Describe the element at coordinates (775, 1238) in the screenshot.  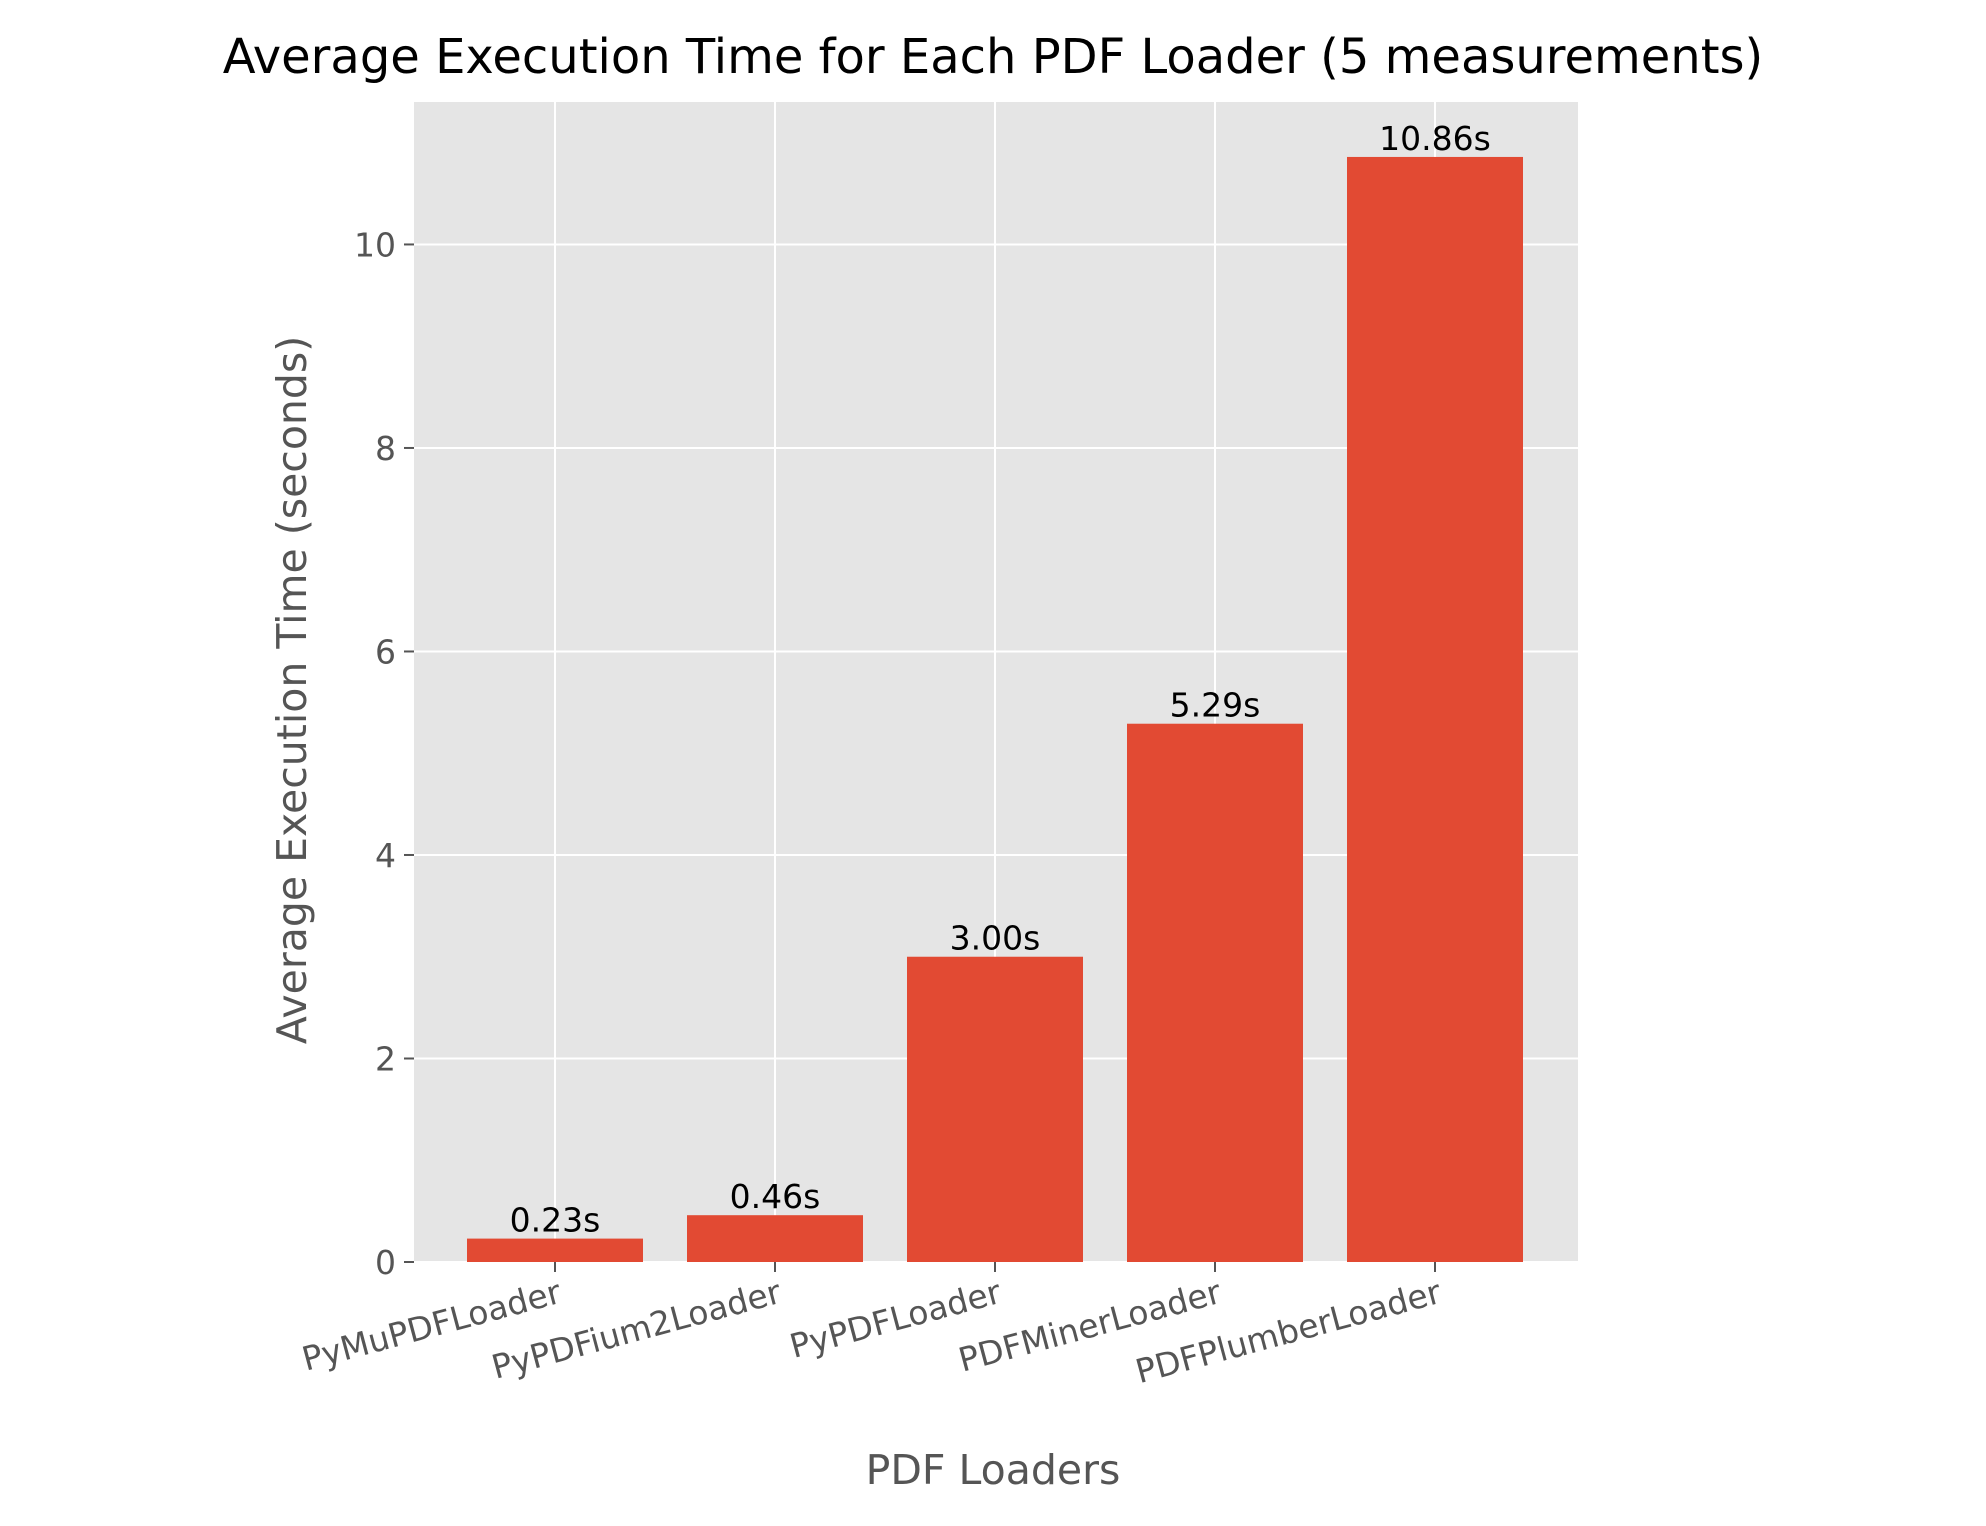
I see `bar-PyPDFium2Loader` at that location.